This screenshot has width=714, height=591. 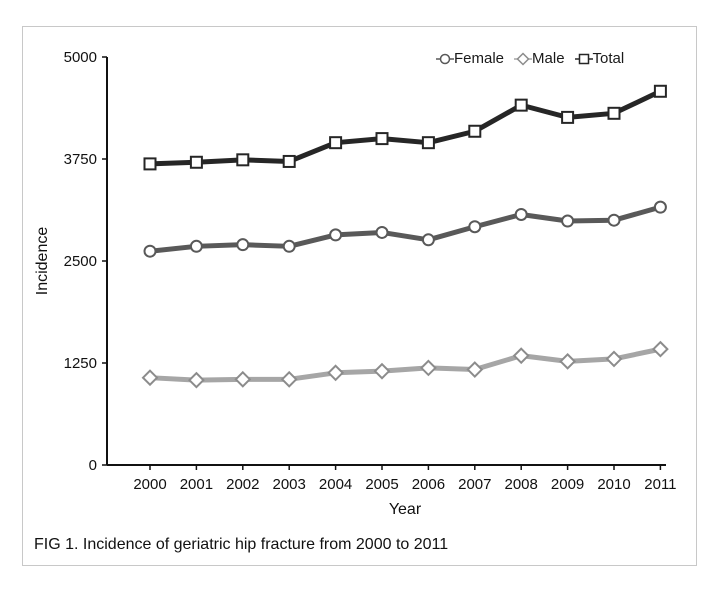 I want to click on legend-diamond-marker-icon, so click(x=523, y=58).